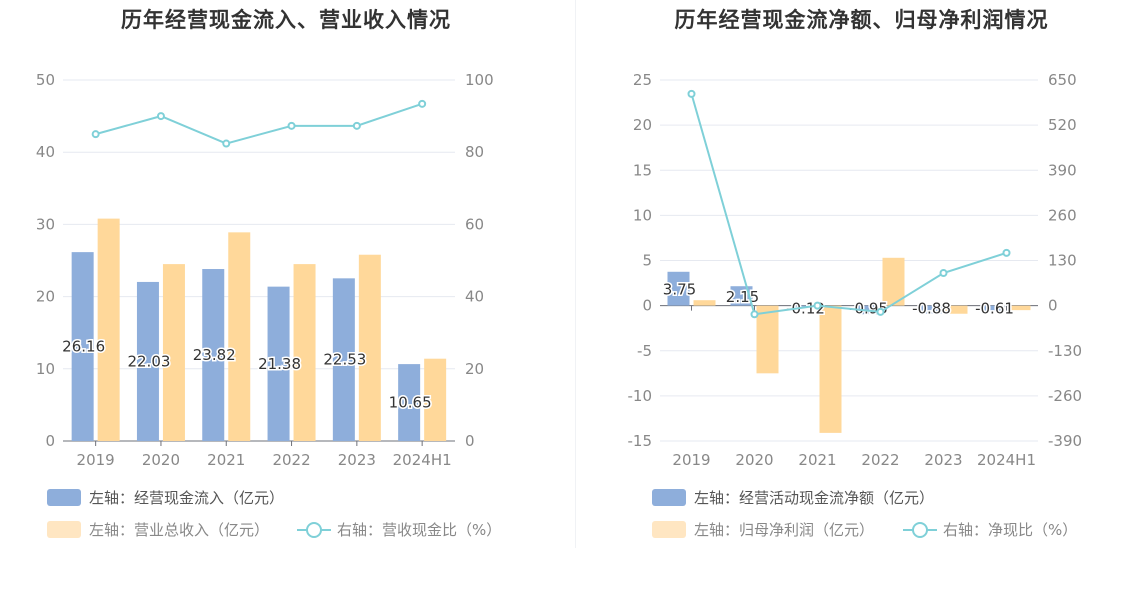 The image size is (1147, 589). Describe the element at coordinates (474, 224) in the screenshot. I see `y-right-tick-label: 60` at that location.